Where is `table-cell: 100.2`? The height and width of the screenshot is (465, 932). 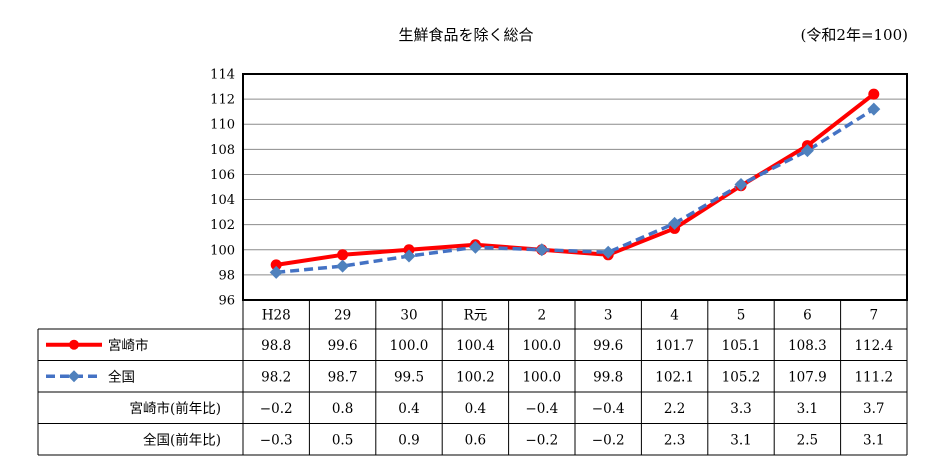
table-cell: 100.2 is located at coordinates (475, 377).